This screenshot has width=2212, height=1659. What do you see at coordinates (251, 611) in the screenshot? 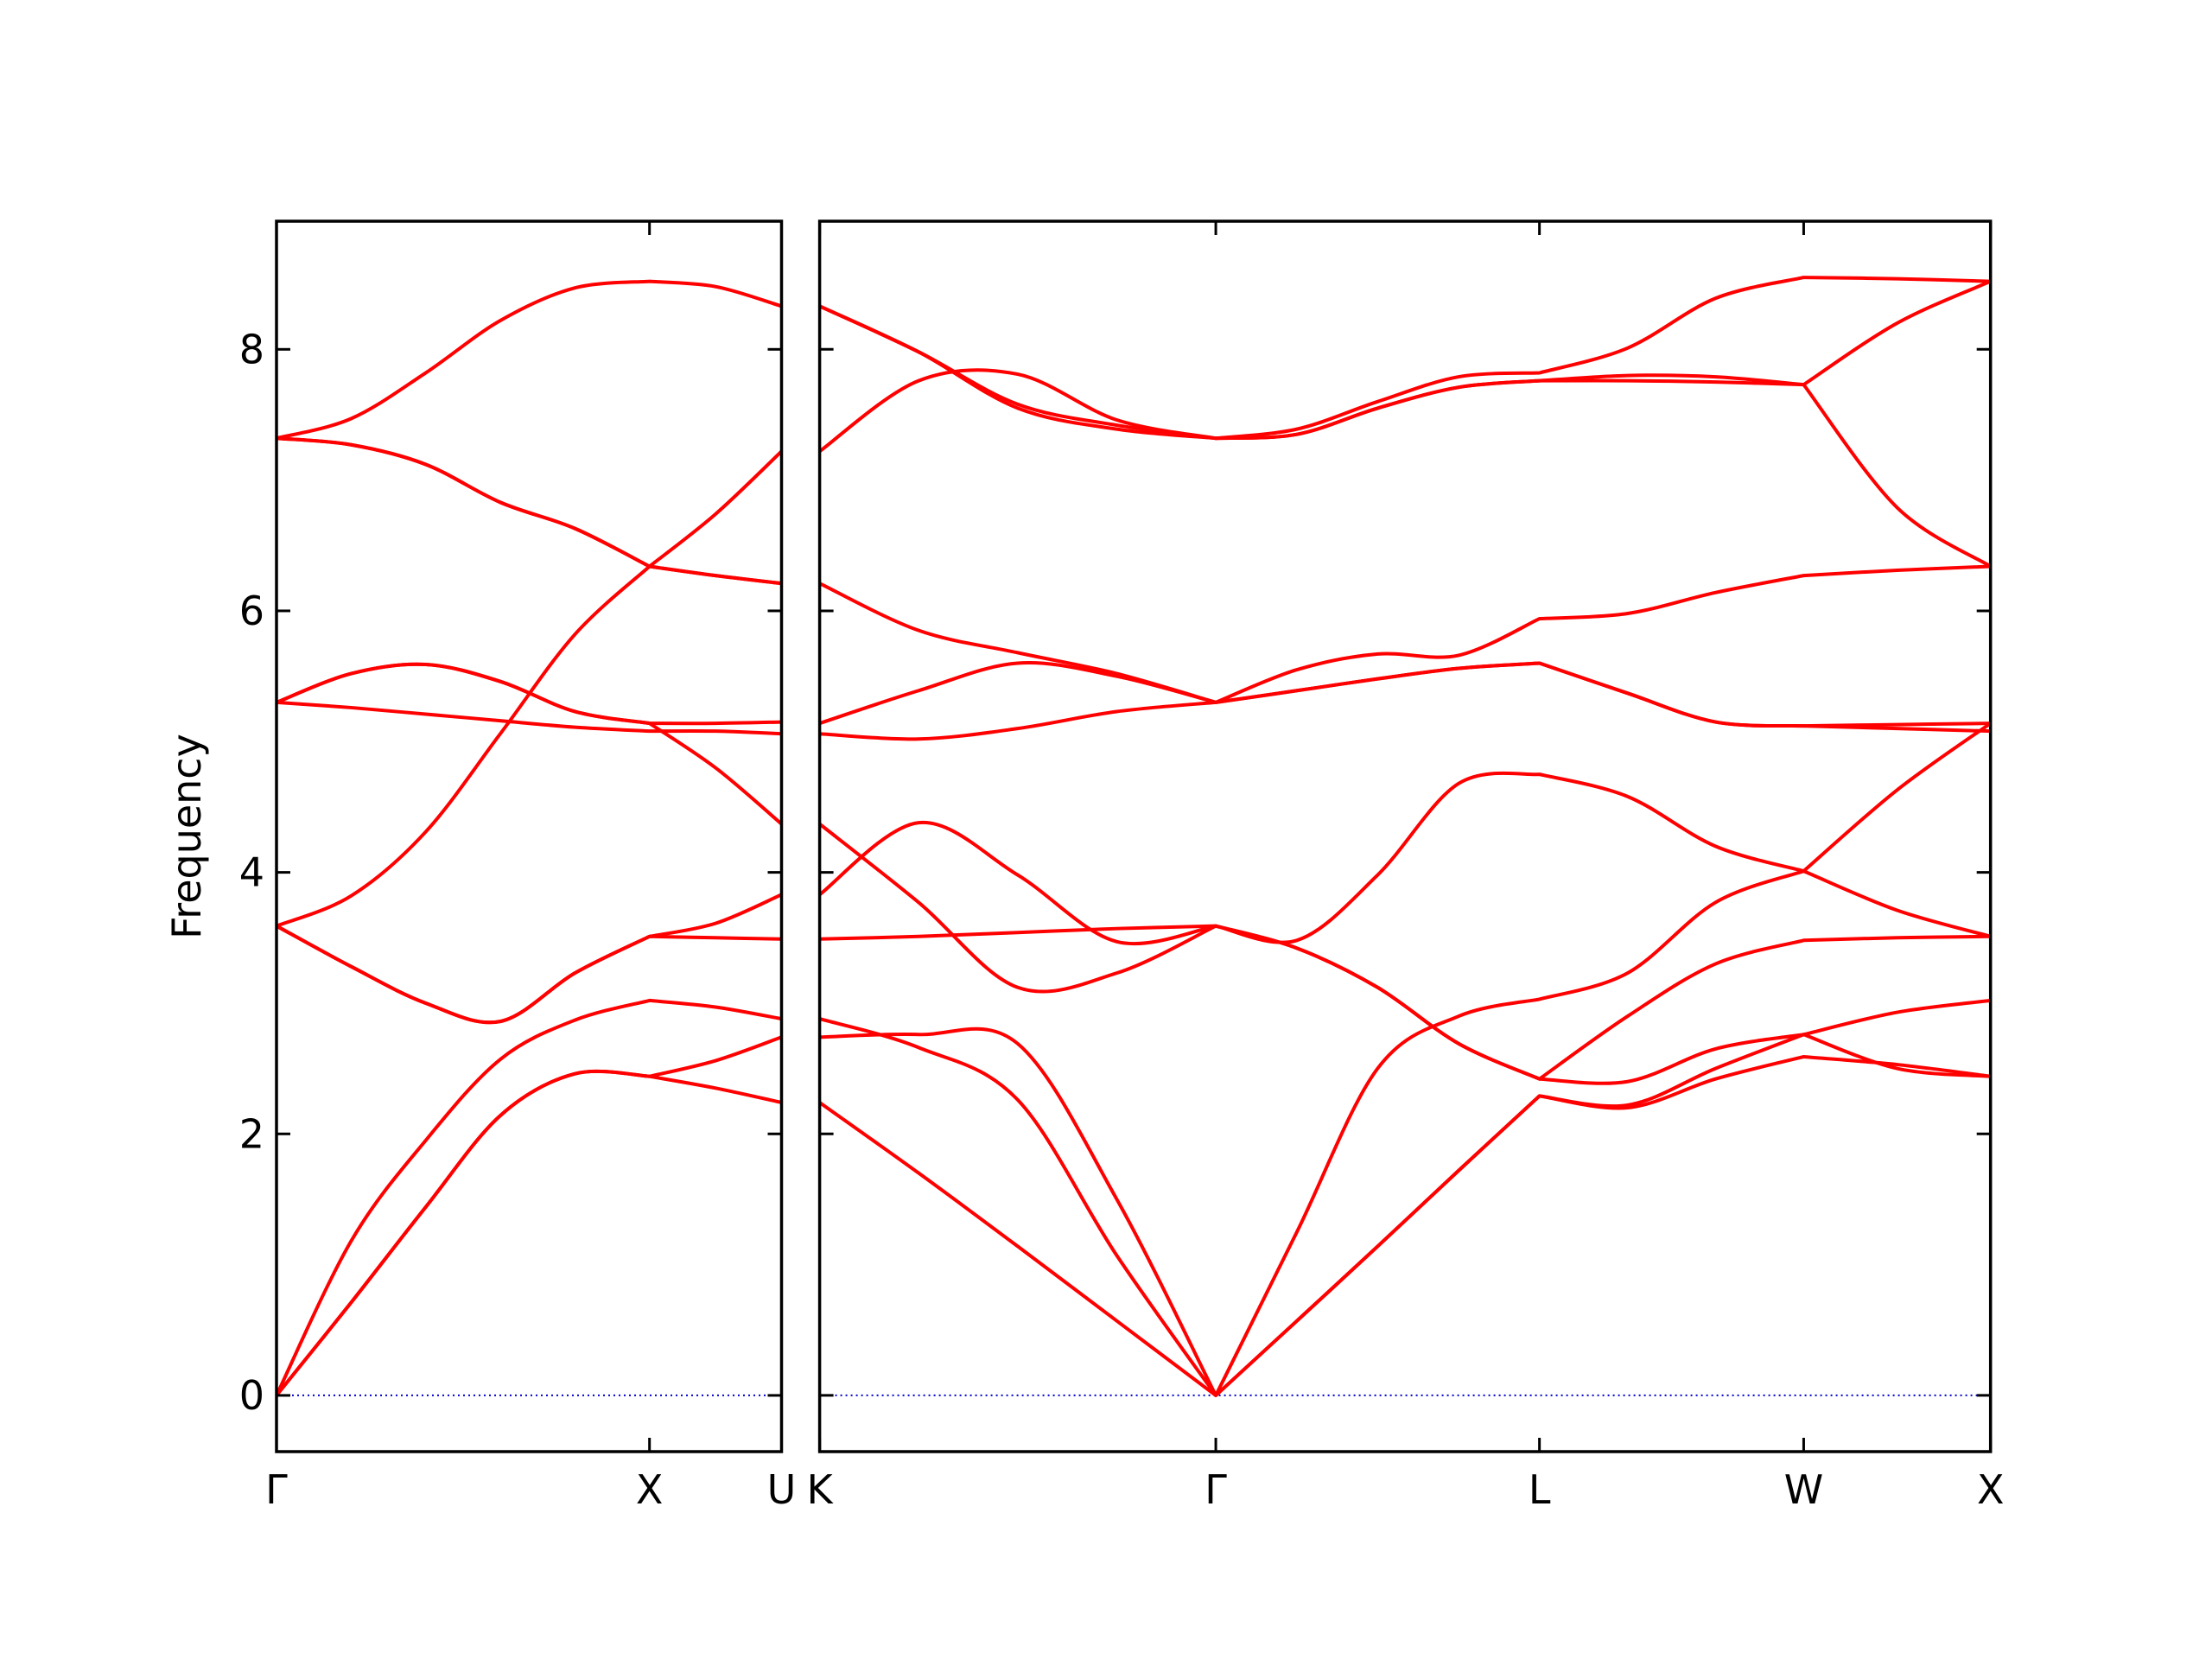
I see `y-tick-label: 6` at bounding box center [251, 611].